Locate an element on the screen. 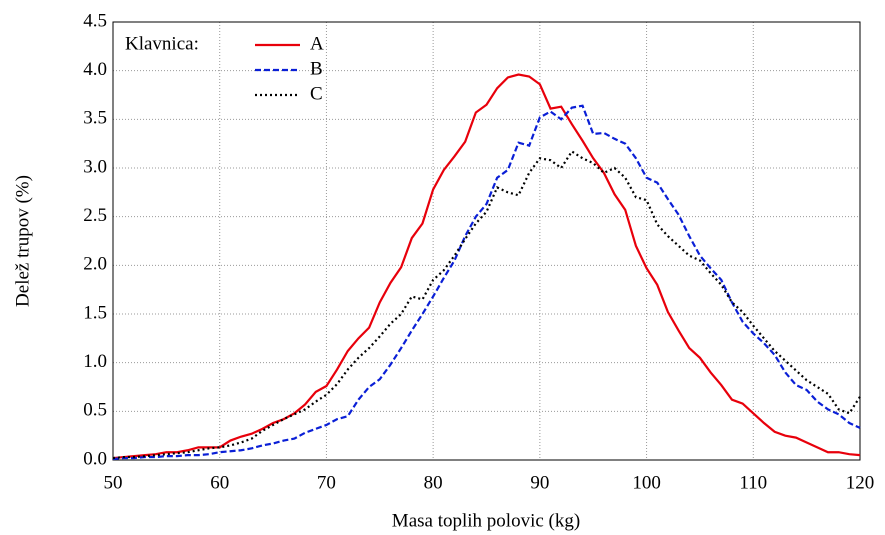  x-tick-label: 70 is located at coordinates (326, 482).